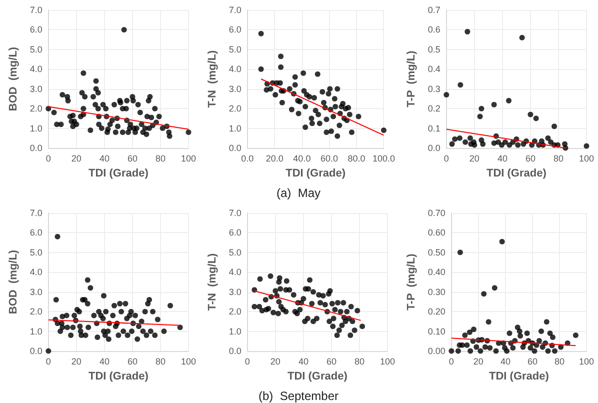  Describe the element at coordinates (437, 331) in the screenshot. I see `y-tick-label: 0.10` at that location.